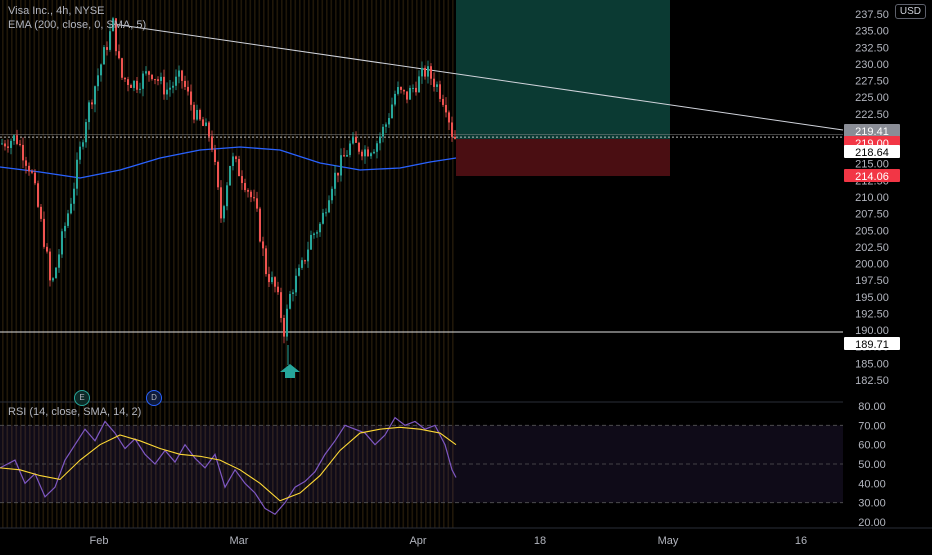  I want to click on currency-button: USD, so click(910, 11).